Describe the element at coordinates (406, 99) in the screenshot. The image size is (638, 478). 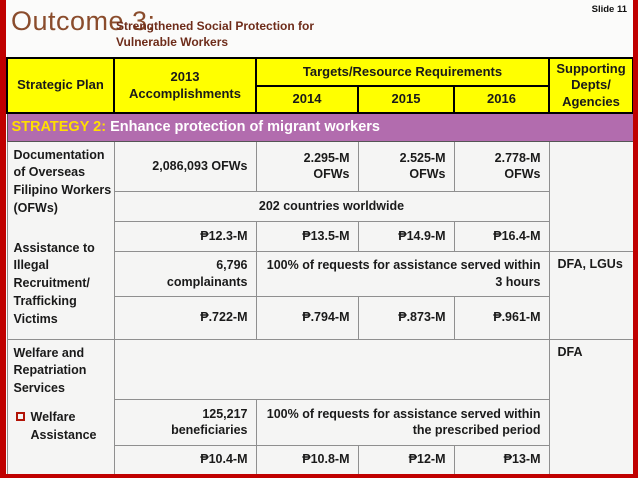
I see `header-year-2015: 2015` at that location.